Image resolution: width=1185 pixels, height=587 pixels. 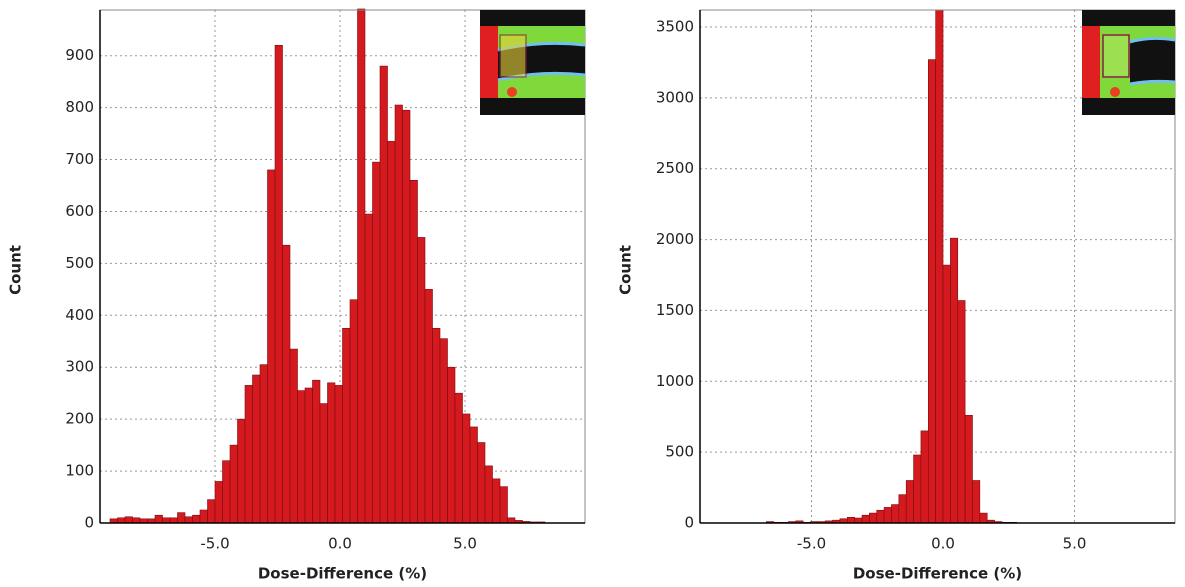 What do you see at coordinates (79, 419) in the screenshot?
I see `y-tick-label: 200` at bounding box center [79, 419].